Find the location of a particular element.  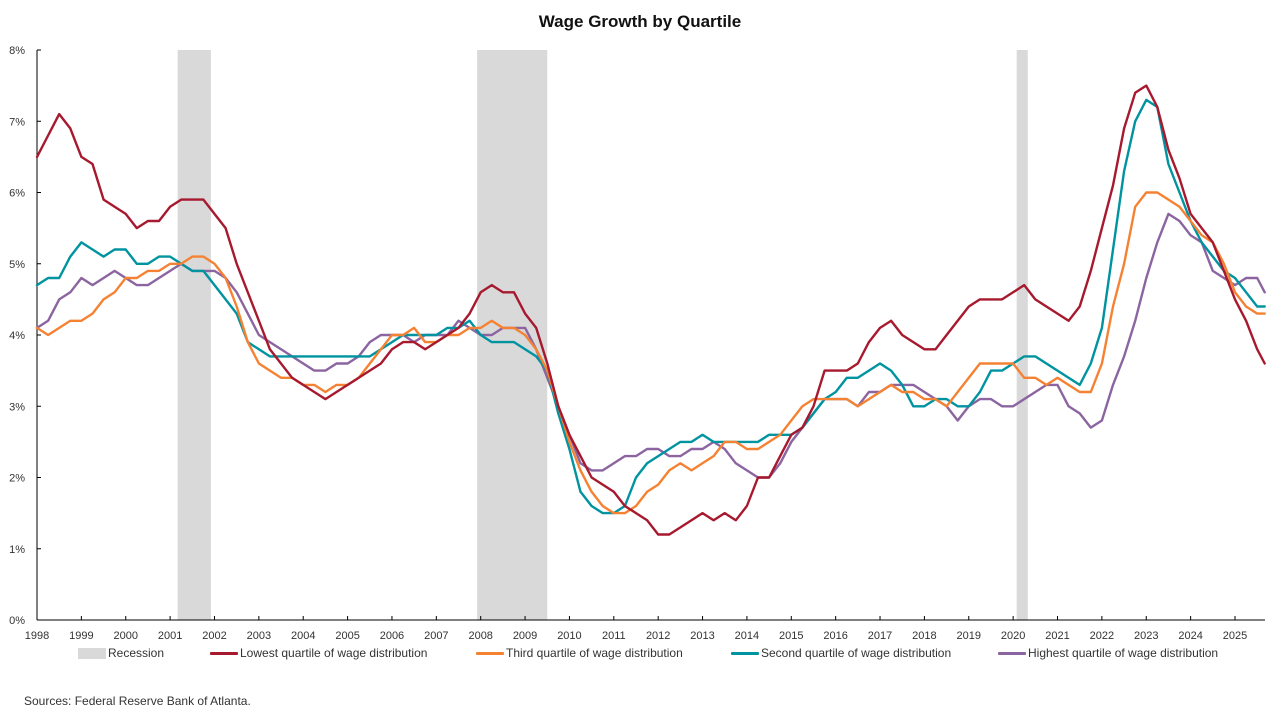

x-tick-label: 2009 is located at coordinates (525, 636).